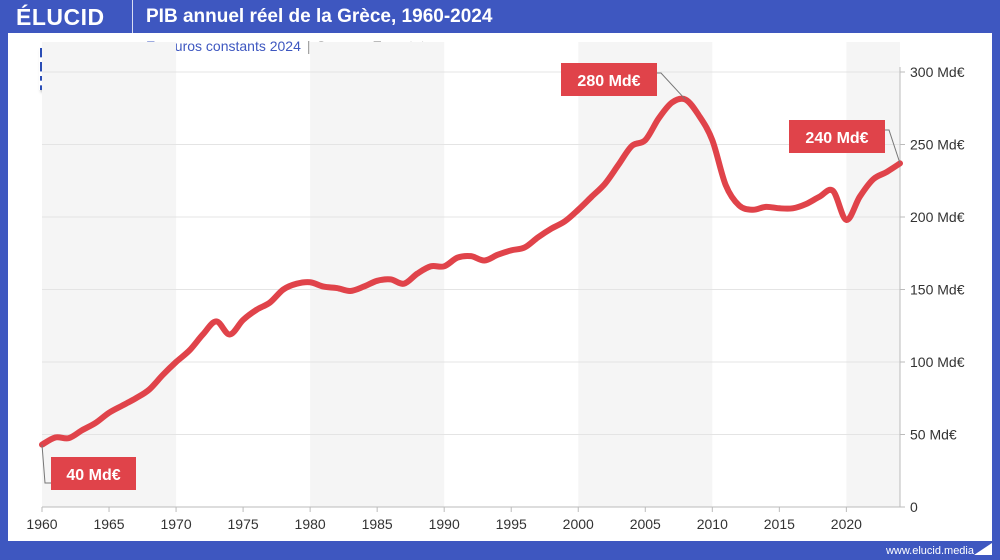  I want to click on x-tick-label: 1975, so click(243, 524).